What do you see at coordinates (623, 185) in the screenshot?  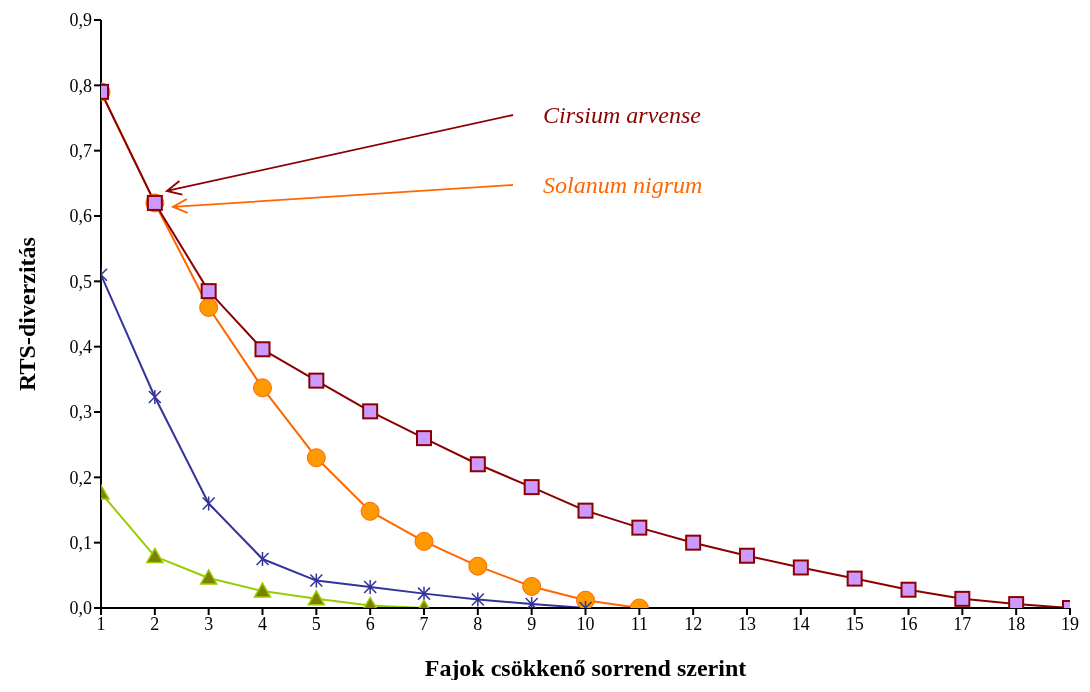 I see `text: Solanum nigrum` at bounding box center [623, 185].